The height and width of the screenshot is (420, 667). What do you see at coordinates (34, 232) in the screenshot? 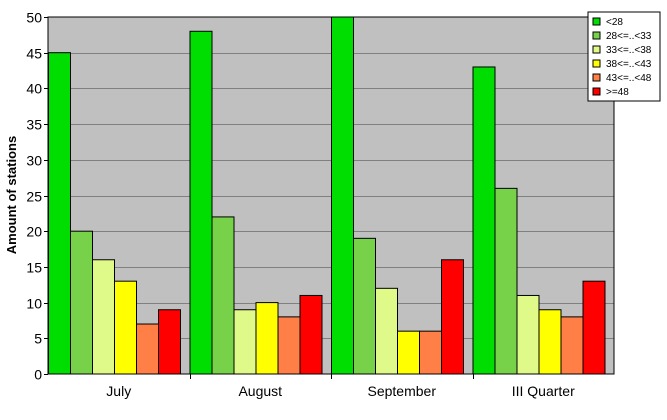
I see `y-tick-label: 20` at bounding box center [34, 232].